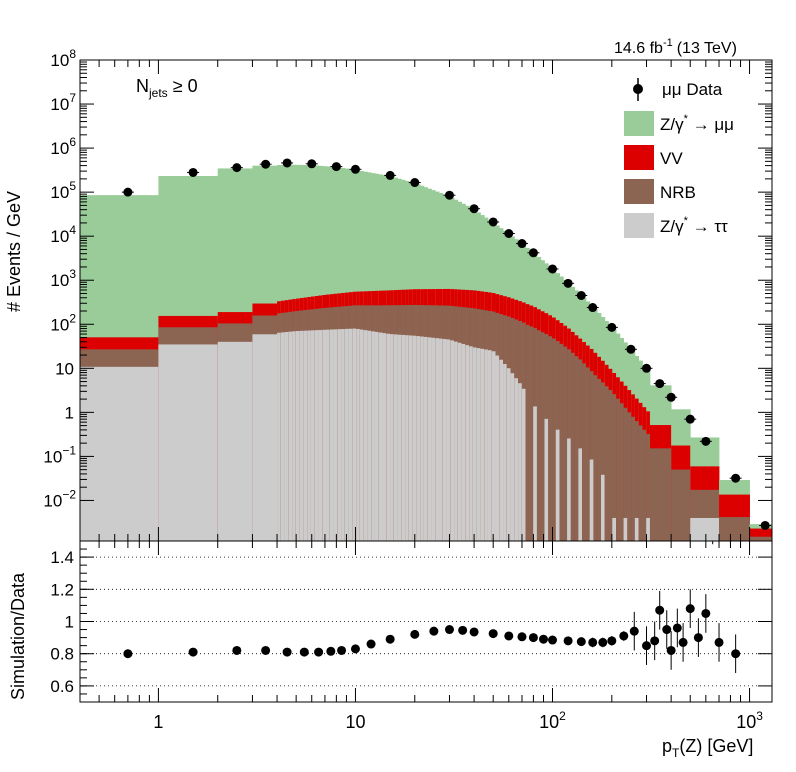 The height and width of the screenshot is (772, 796). Describe the element at coordinates (69, 622) in the screenshot. I see `ratio-y-tick-label: 1` at that location.